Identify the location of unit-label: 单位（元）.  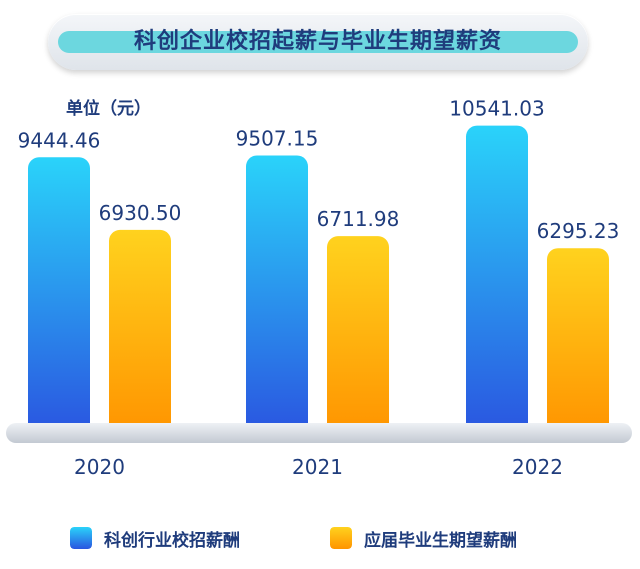
(108, 109).